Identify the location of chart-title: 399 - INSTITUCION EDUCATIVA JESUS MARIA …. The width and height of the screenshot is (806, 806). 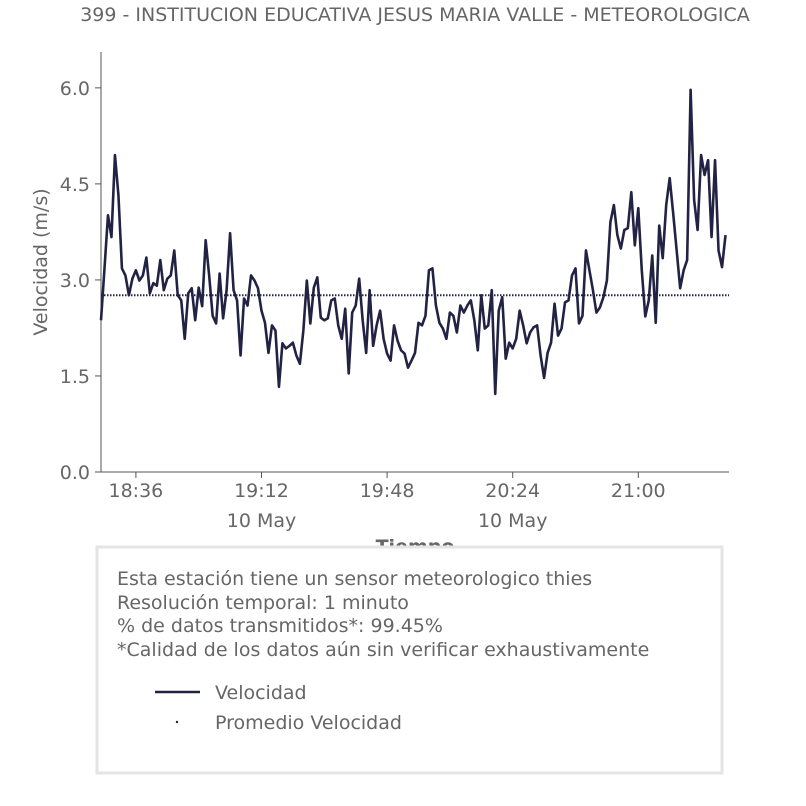
(415, 15).